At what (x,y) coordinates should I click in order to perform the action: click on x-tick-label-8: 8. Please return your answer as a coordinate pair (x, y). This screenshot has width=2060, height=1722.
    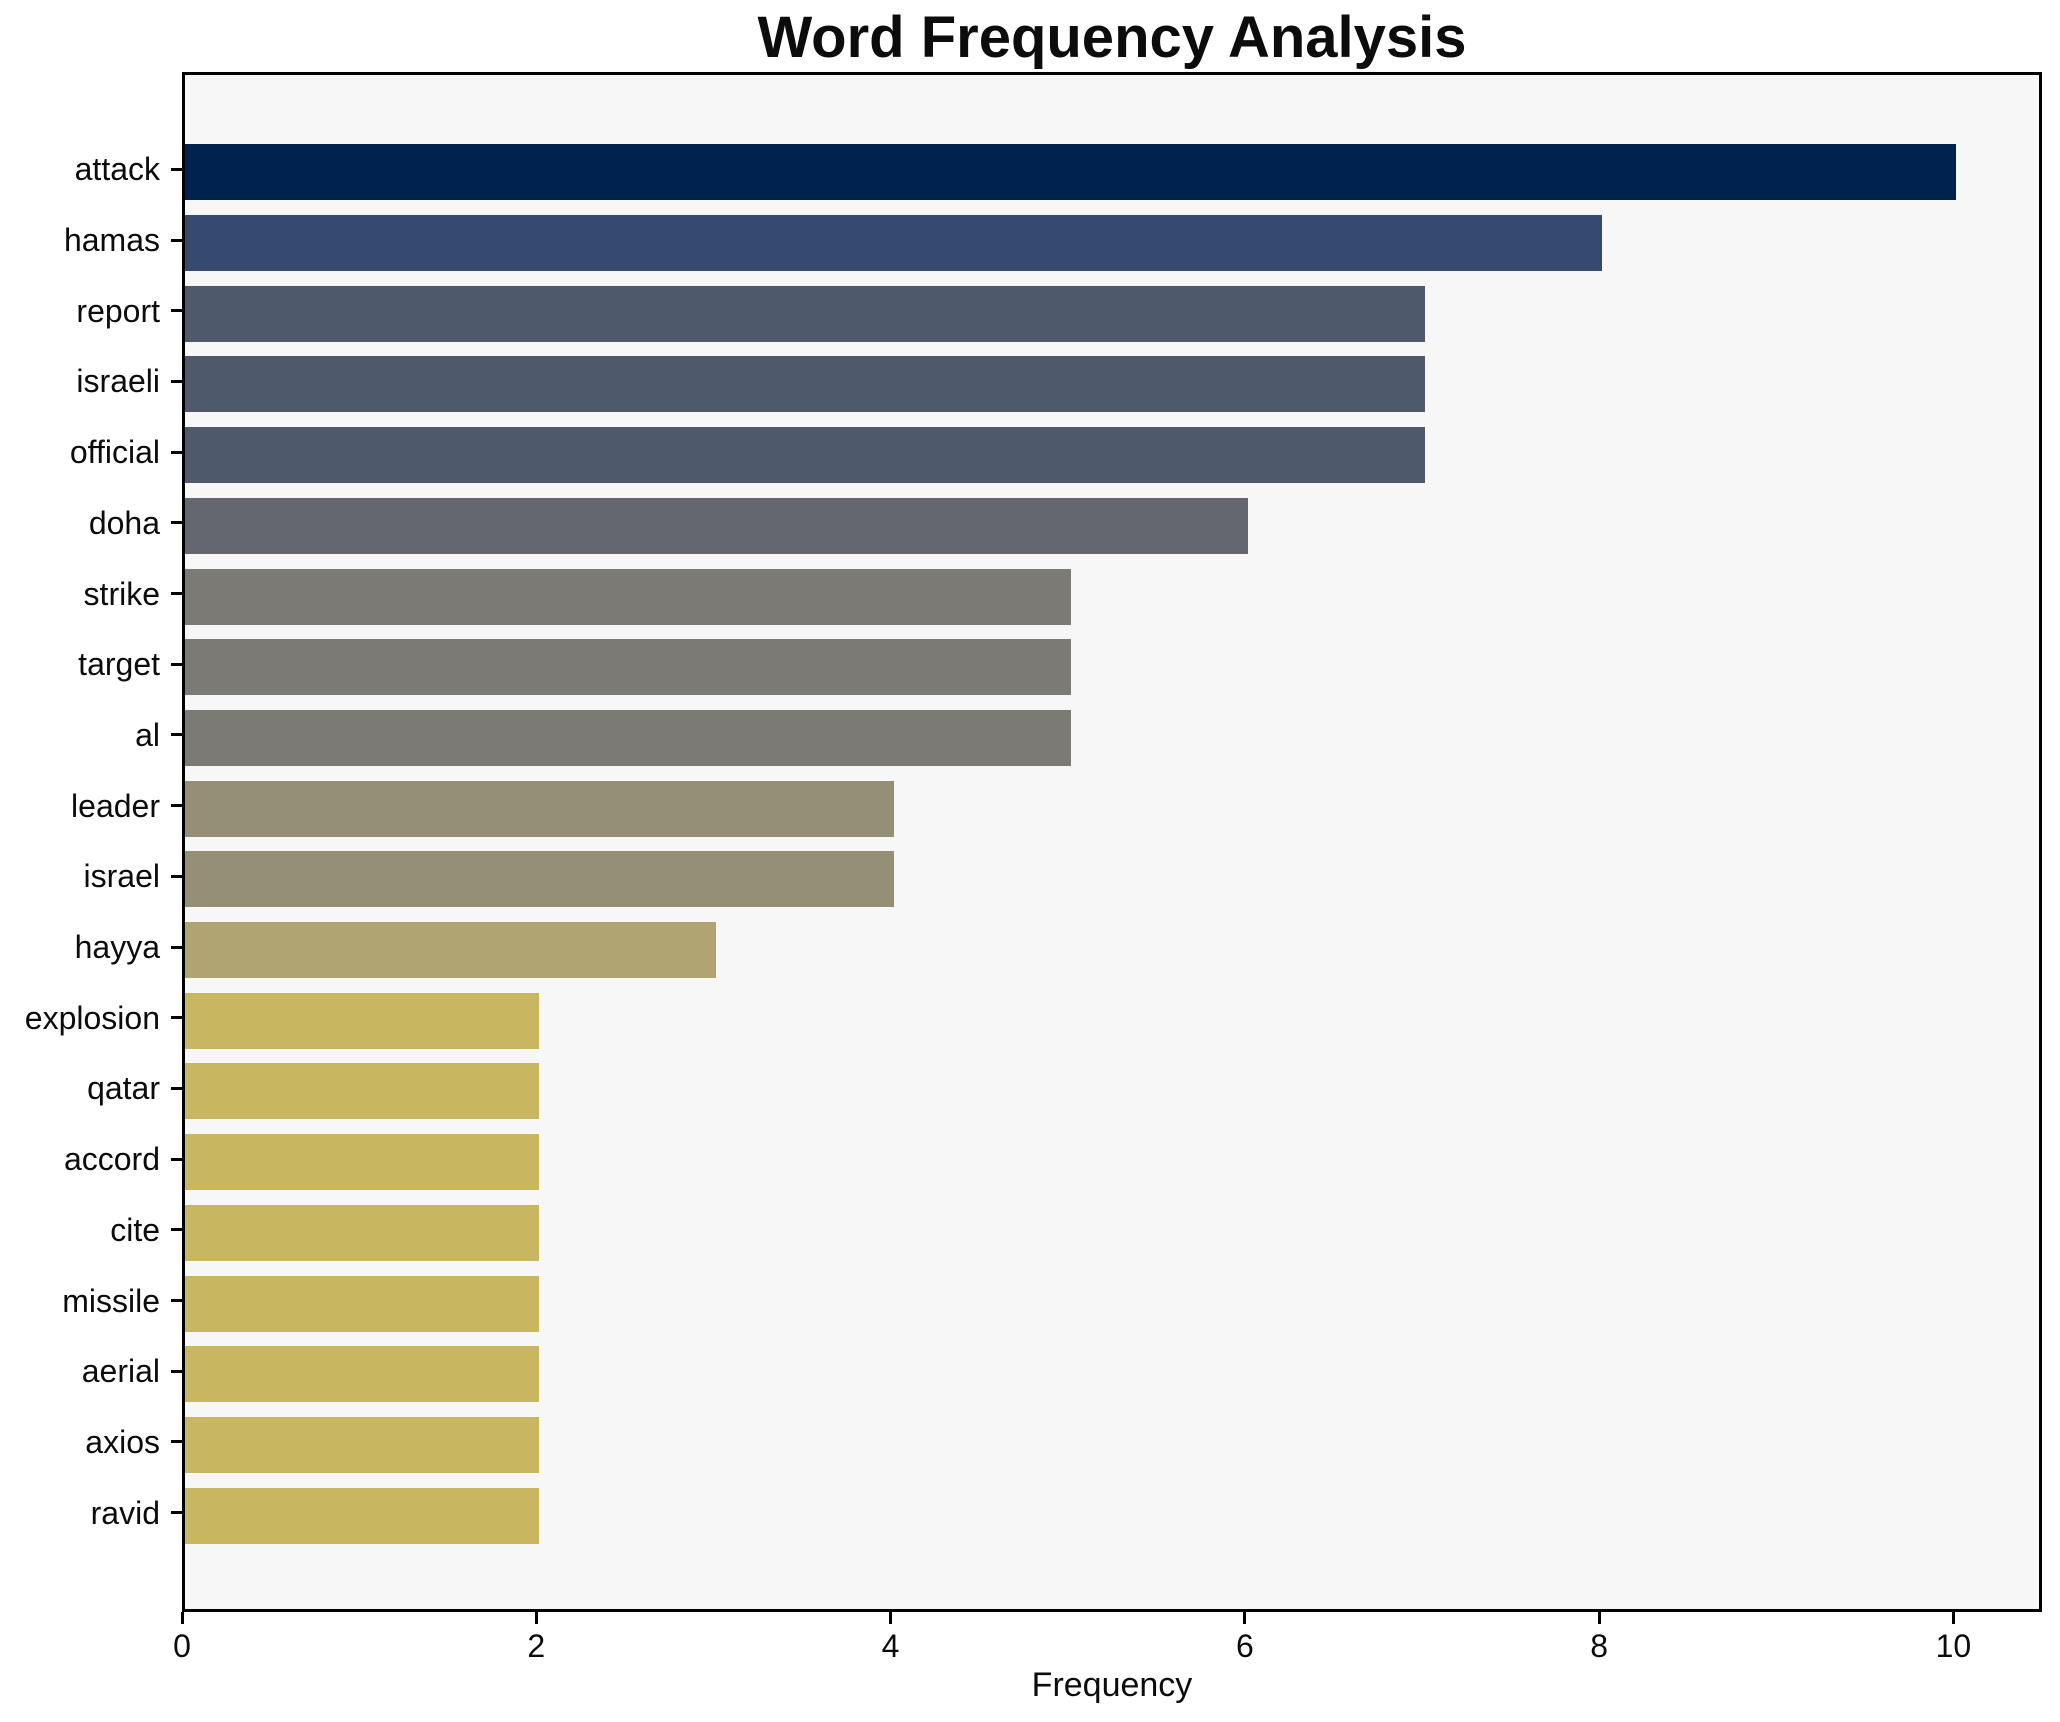
    Looking at the image, I should click on (1599, 1646).